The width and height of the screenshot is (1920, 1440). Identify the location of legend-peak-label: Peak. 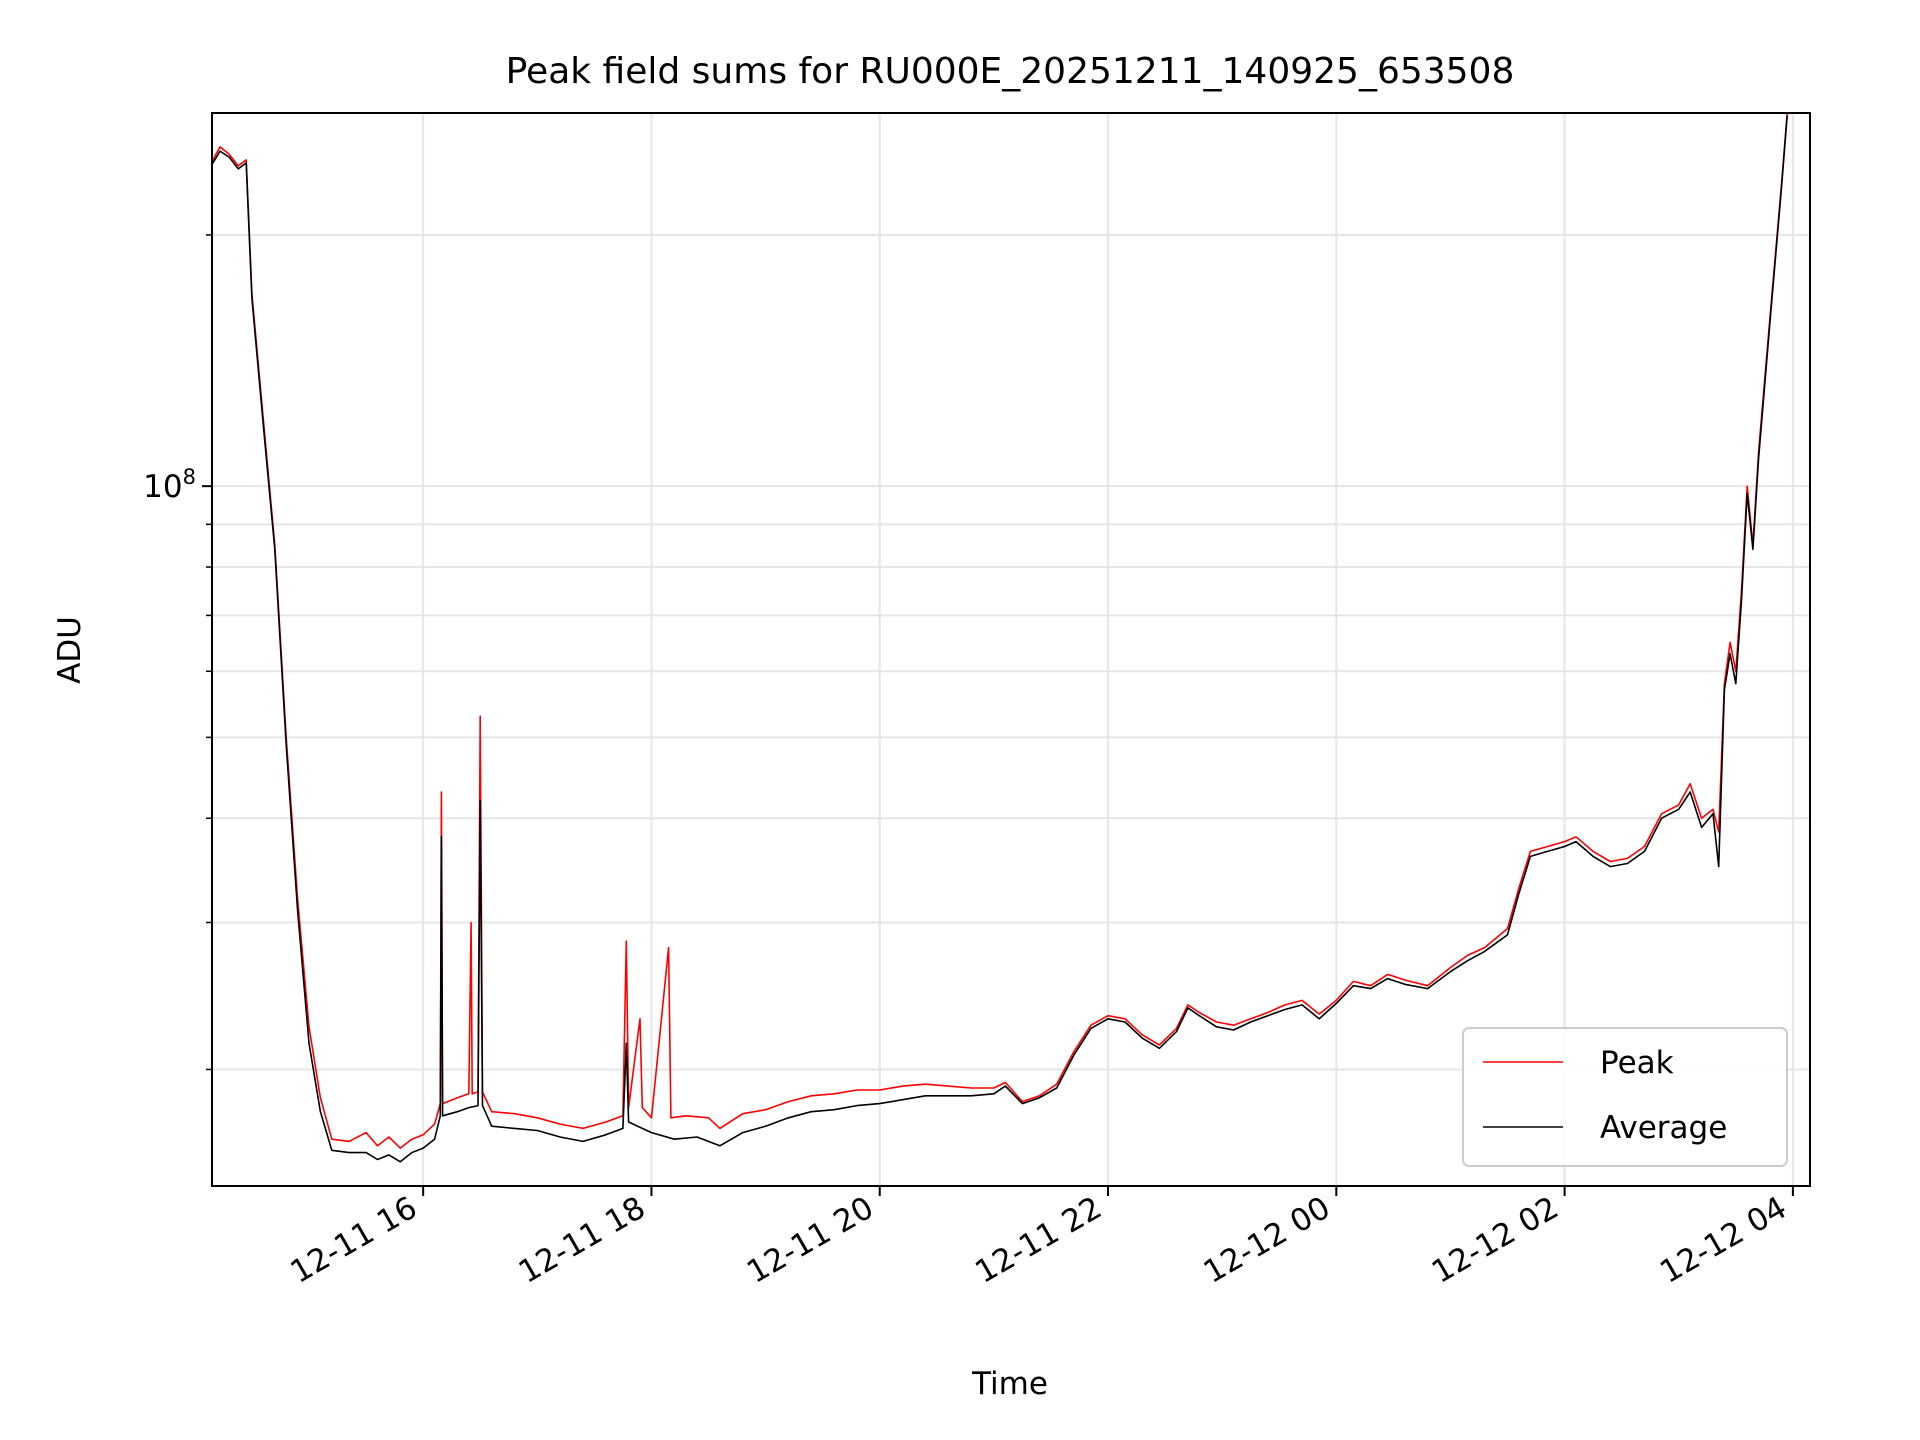
(1637, 1063).